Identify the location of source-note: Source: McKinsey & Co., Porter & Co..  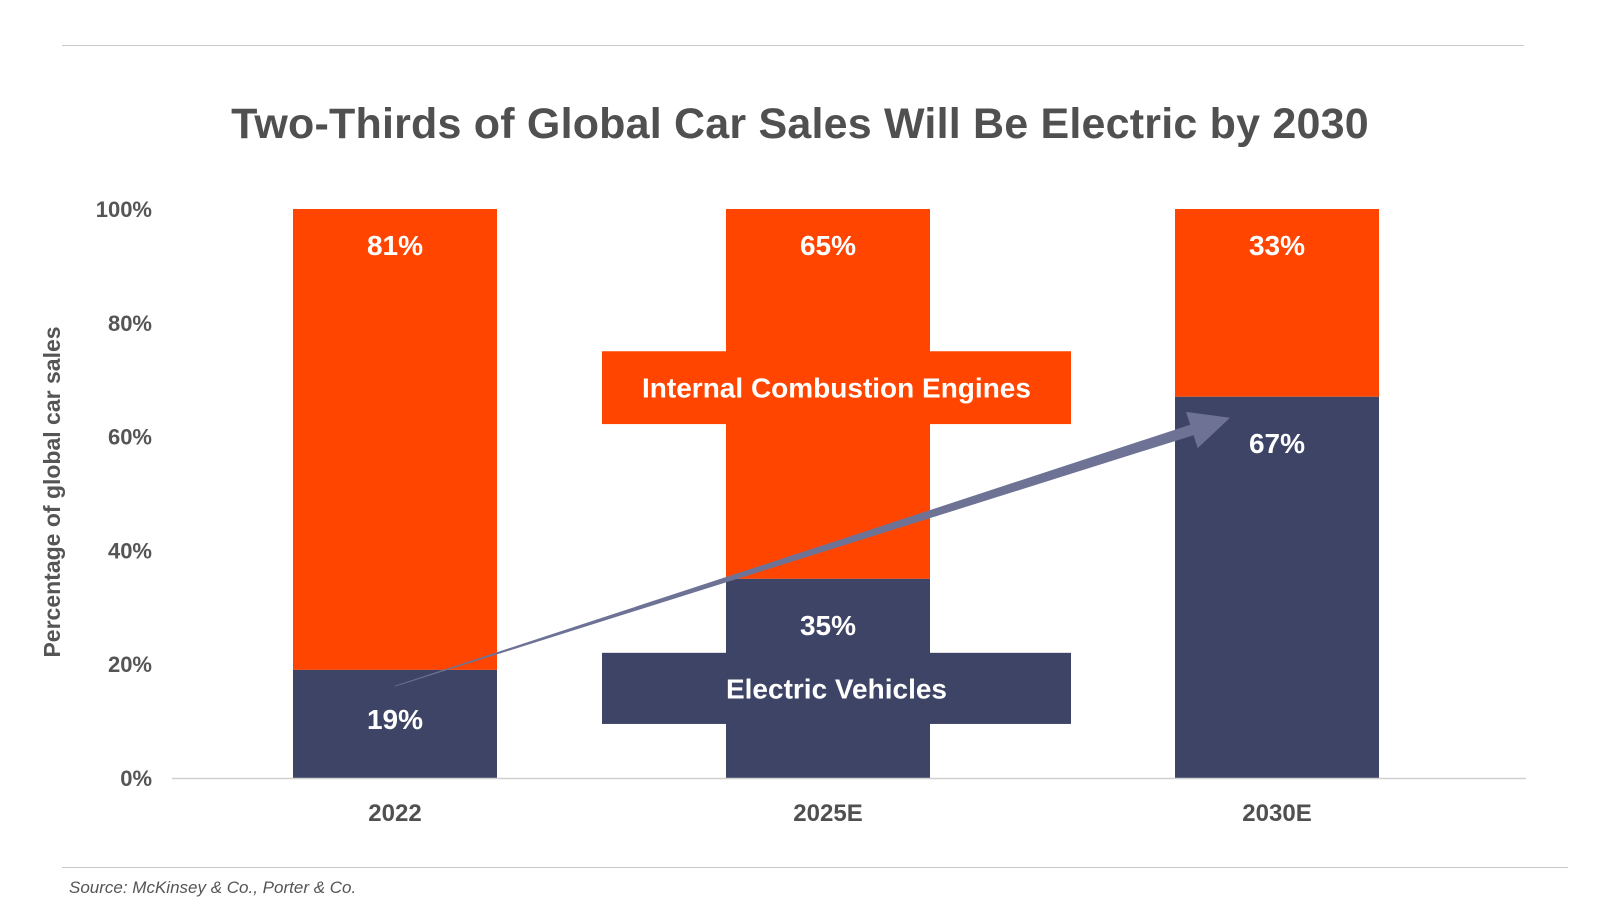
(213, 887).